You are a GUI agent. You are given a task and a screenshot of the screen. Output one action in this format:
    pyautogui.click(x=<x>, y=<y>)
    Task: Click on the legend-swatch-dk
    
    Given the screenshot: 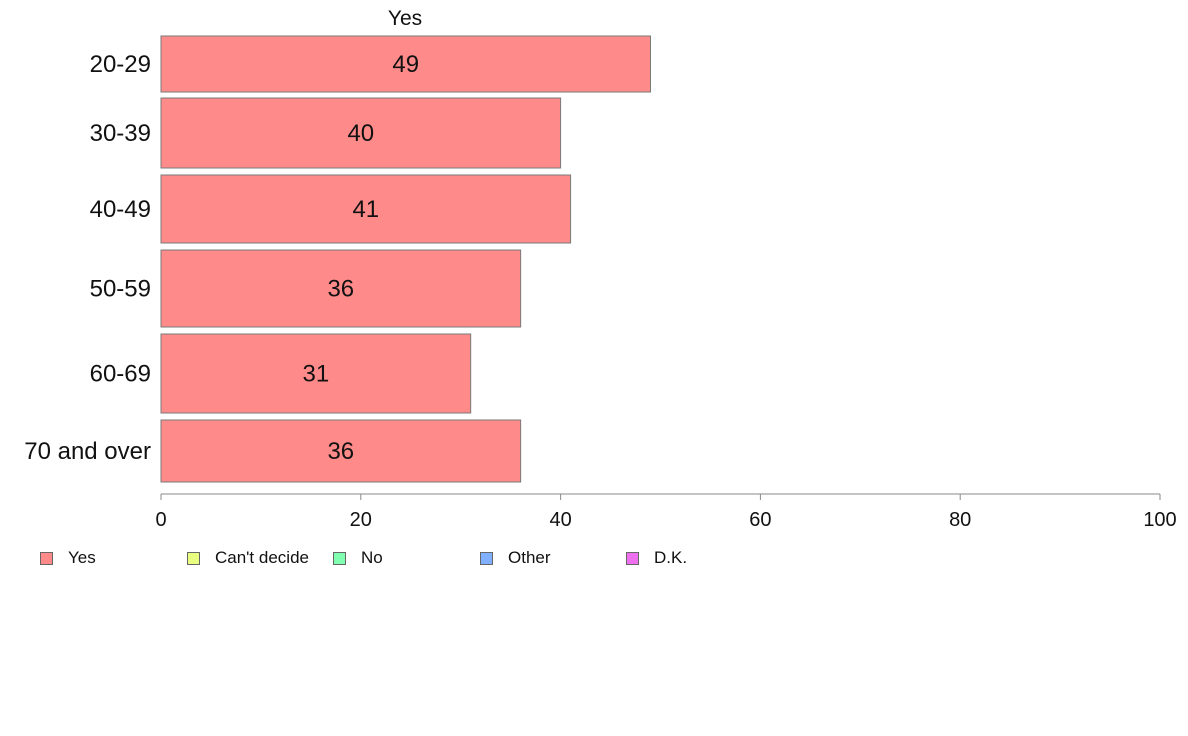 What is the action you would take?
    pyautogui.click(x=632, y=558)
    